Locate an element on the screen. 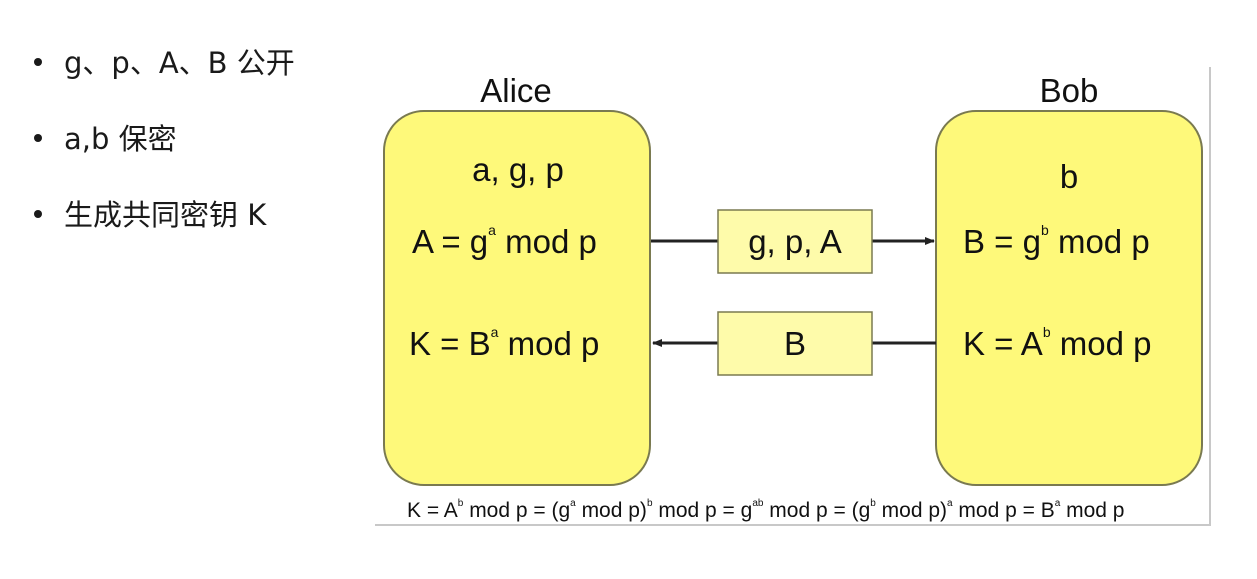  alice-equation-k: K = Ba mod p is located at coordinates (504, 343).